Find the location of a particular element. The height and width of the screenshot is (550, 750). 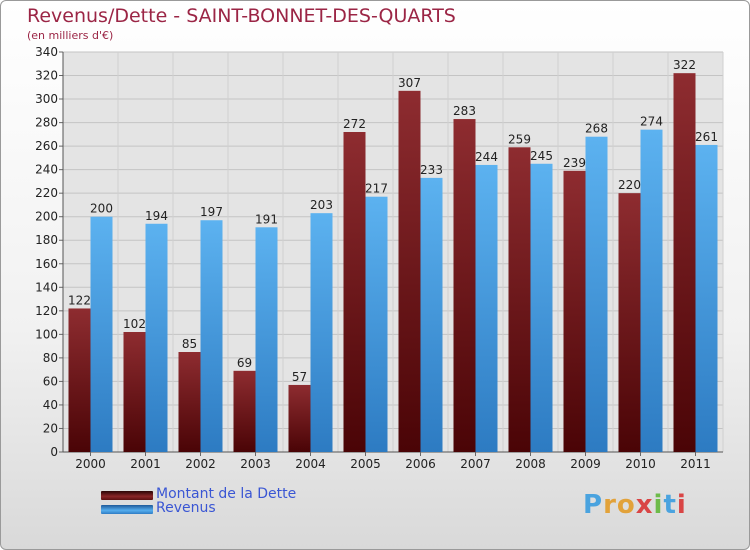

legend-swatch-revenue is located at coordinates (127, 509).